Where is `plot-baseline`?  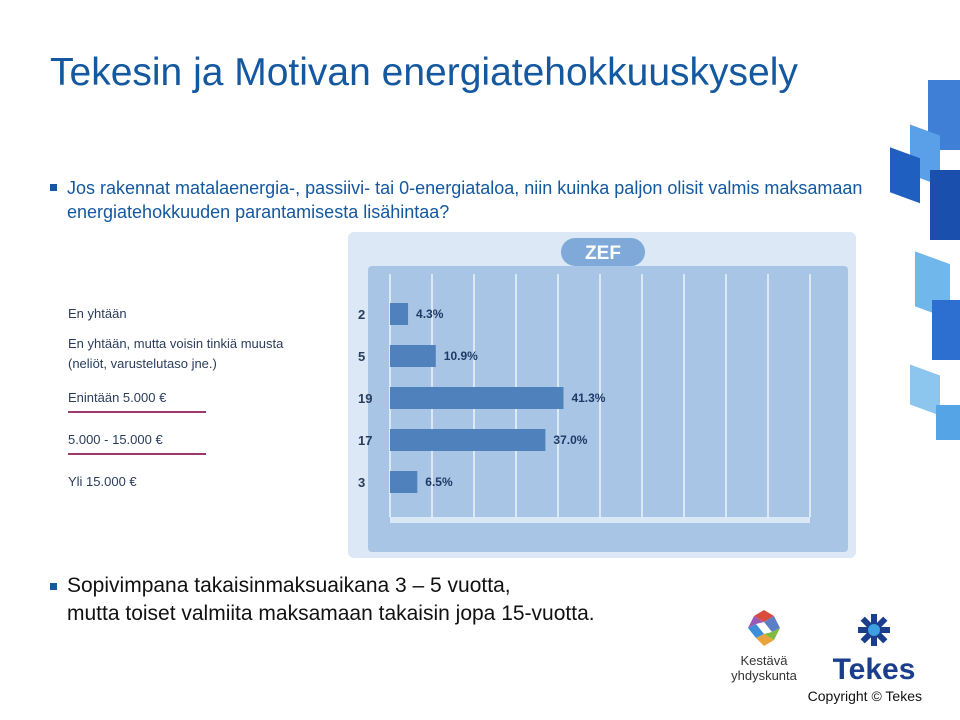
plot-baseline is located at coordinates (600, 520).